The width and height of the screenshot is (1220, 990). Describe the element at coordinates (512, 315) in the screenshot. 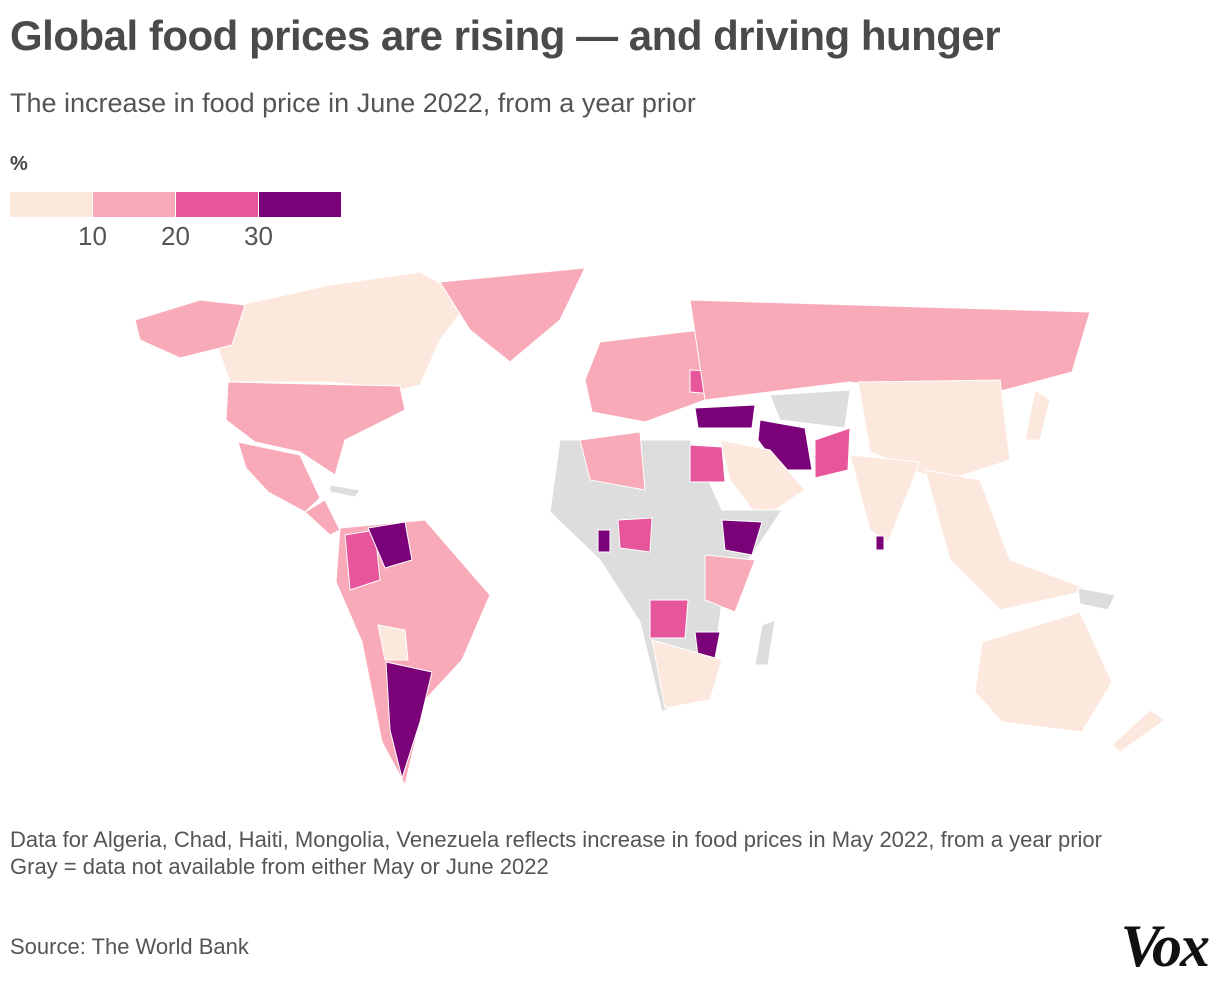

I see `greenland` at that location.